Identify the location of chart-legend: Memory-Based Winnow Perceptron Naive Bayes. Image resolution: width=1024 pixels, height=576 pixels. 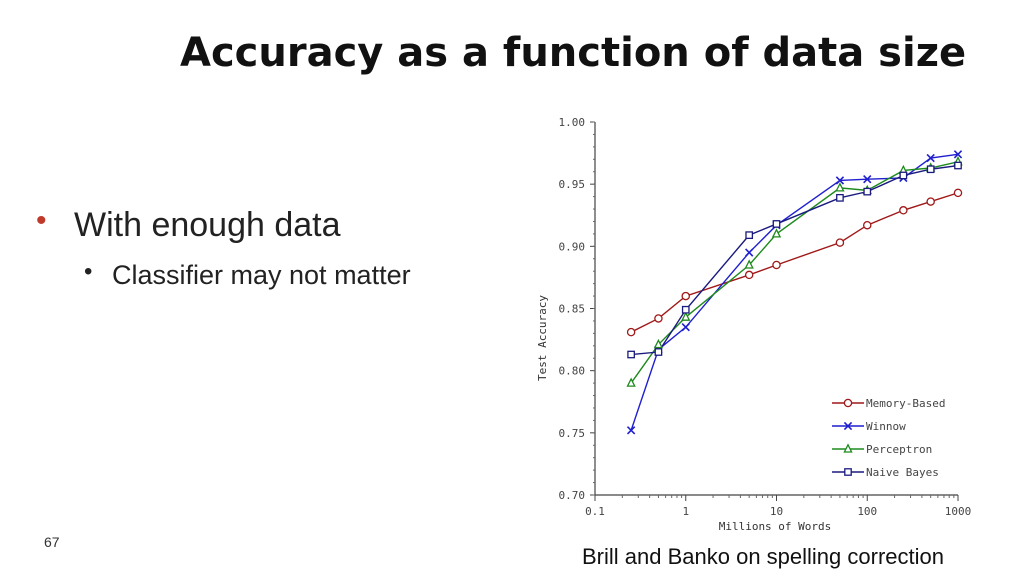
(888, 438).